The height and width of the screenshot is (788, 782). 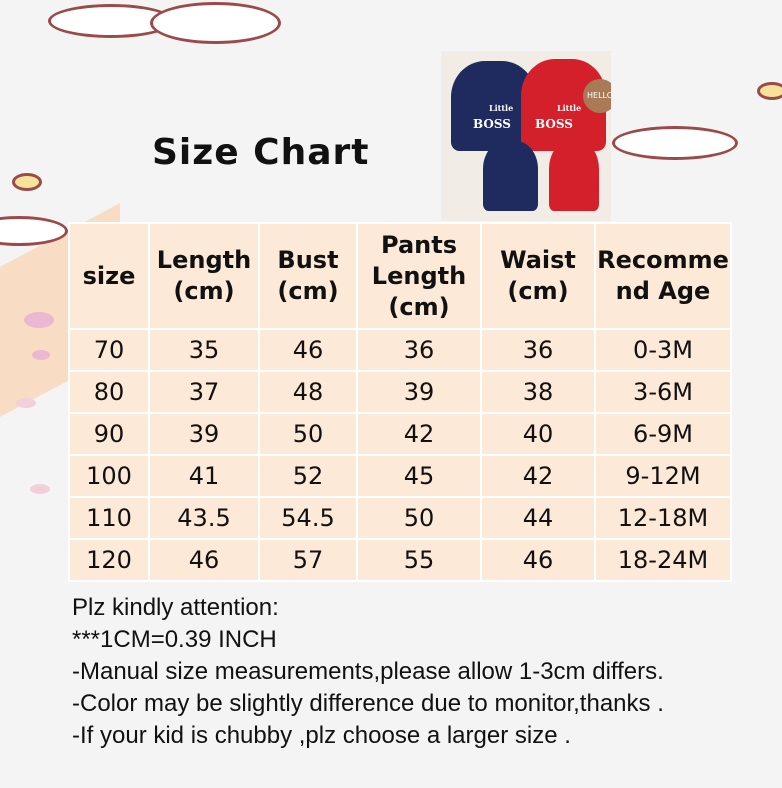 What do you see at coordinates (204, 350) in the screenshot?
I see `table-cell: 35` at bounding box center [204, 350].